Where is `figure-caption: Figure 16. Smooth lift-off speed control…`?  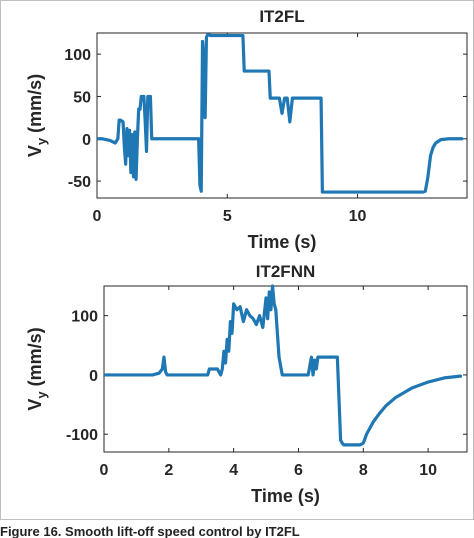 figure-caption: Figure 16. Smooth lift-off speed control… is located at coordinates (150, 531).